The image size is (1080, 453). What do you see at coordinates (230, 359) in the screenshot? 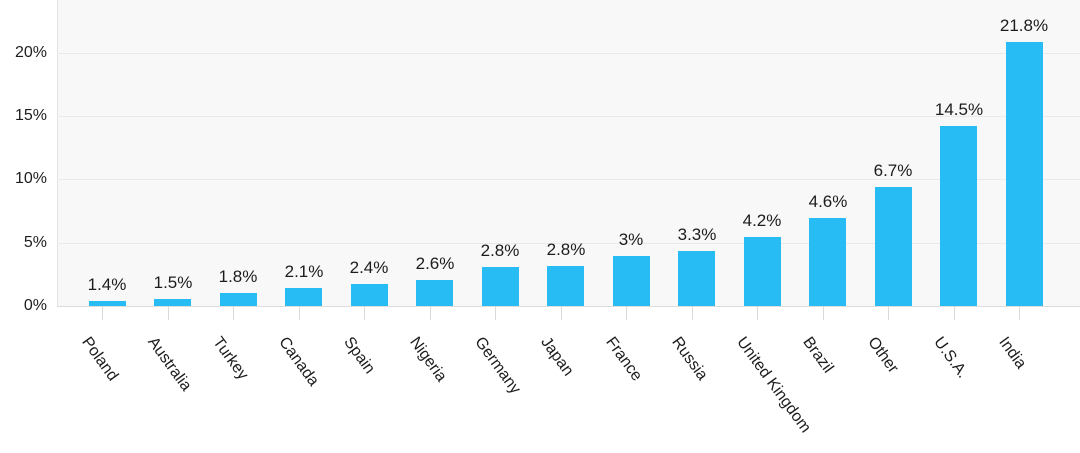
I see `x-axis-label-turkey: Turkey` at bounding box center [230, 359].